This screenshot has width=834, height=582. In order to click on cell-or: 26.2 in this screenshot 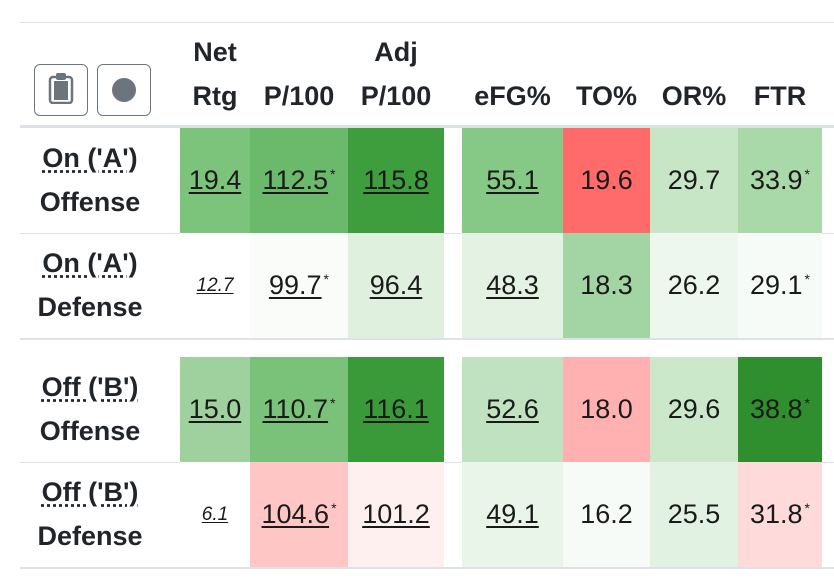, I will do `click(694, 285)`.